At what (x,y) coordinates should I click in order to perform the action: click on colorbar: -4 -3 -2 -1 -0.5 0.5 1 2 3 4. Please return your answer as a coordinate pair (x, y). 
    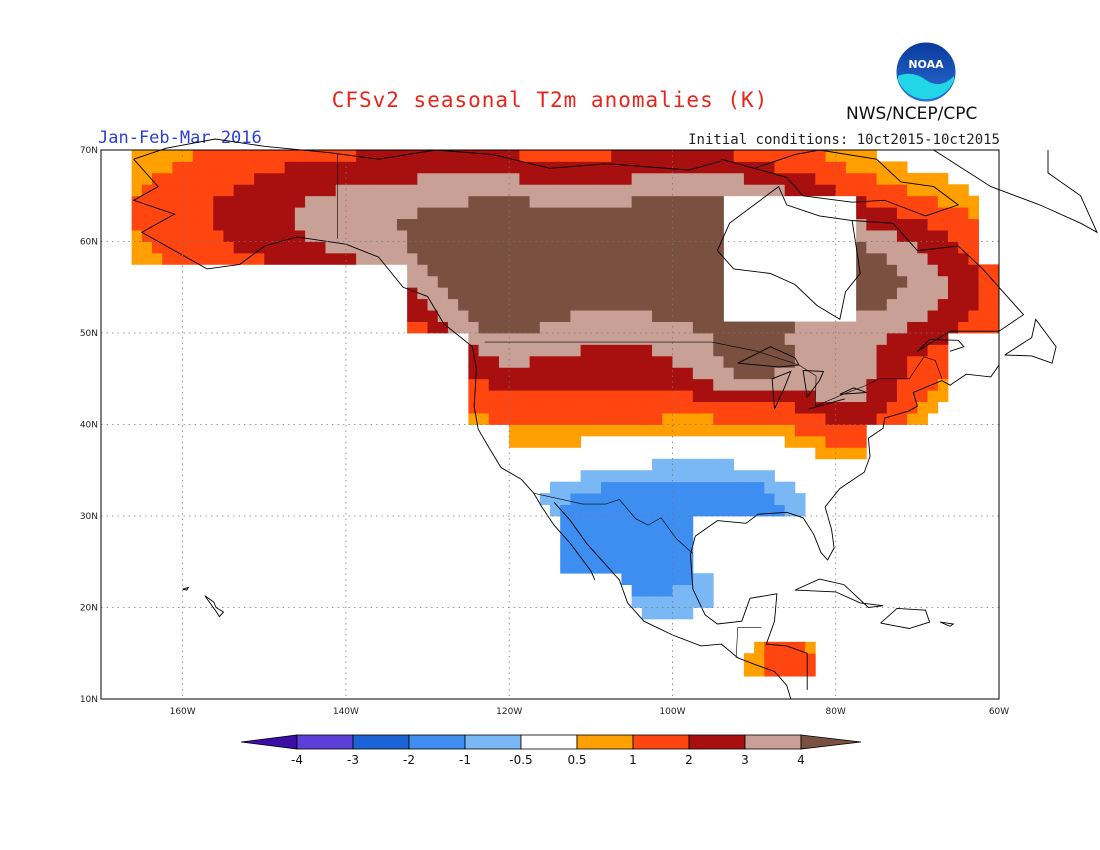
    Looking at the image, I should click on (551, 750).